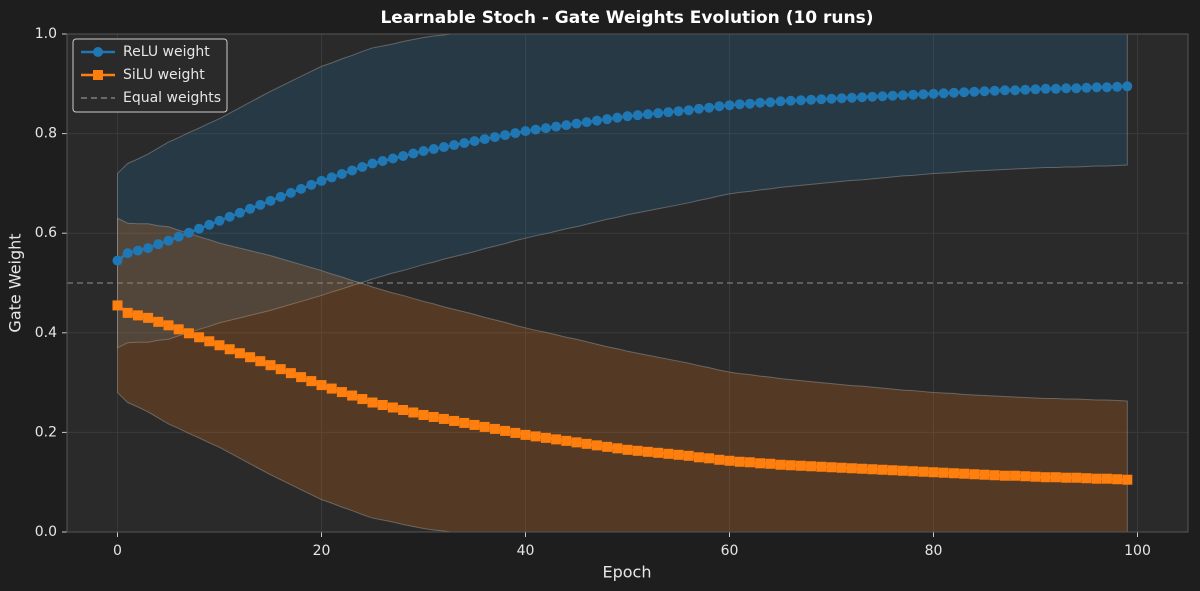  I want to click on y-tick-label: 0.0, so click(46, 532).